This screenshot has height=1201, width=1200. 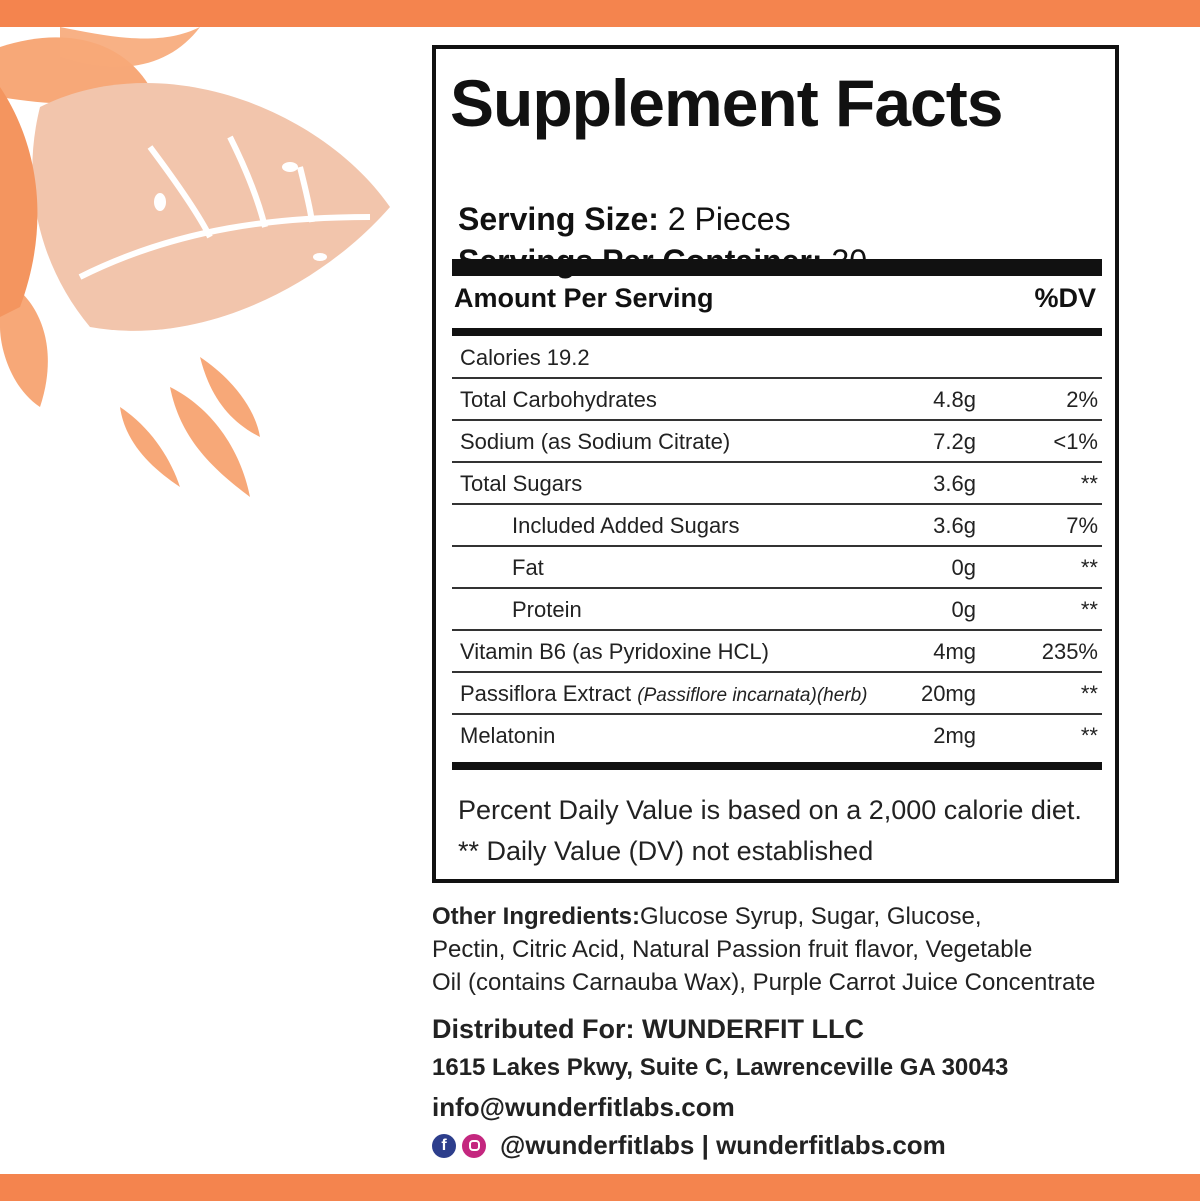 I want to click on calories-label: Calories 19.2, so click(x=525, y=357).